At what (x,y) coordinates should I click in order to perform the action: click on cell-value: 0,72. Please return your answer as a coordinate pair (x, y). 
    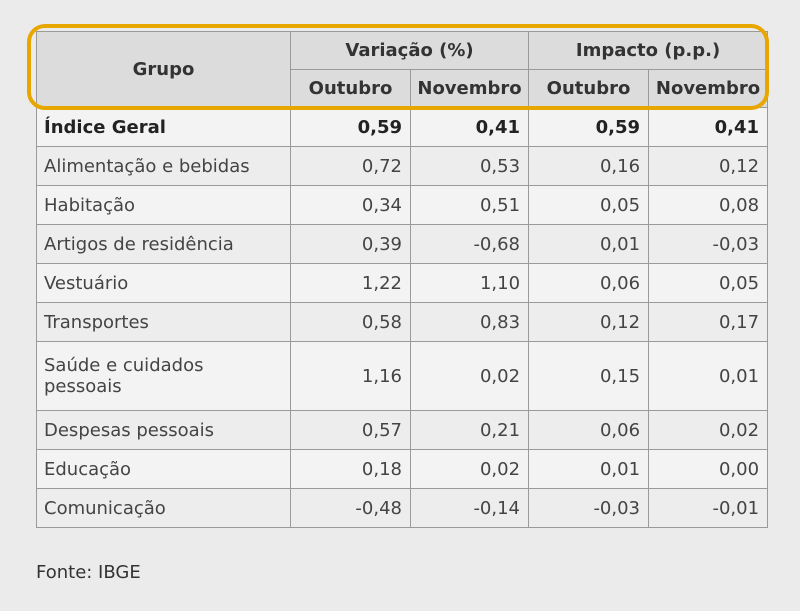
    Looking at the image, I should click on (350, 166).